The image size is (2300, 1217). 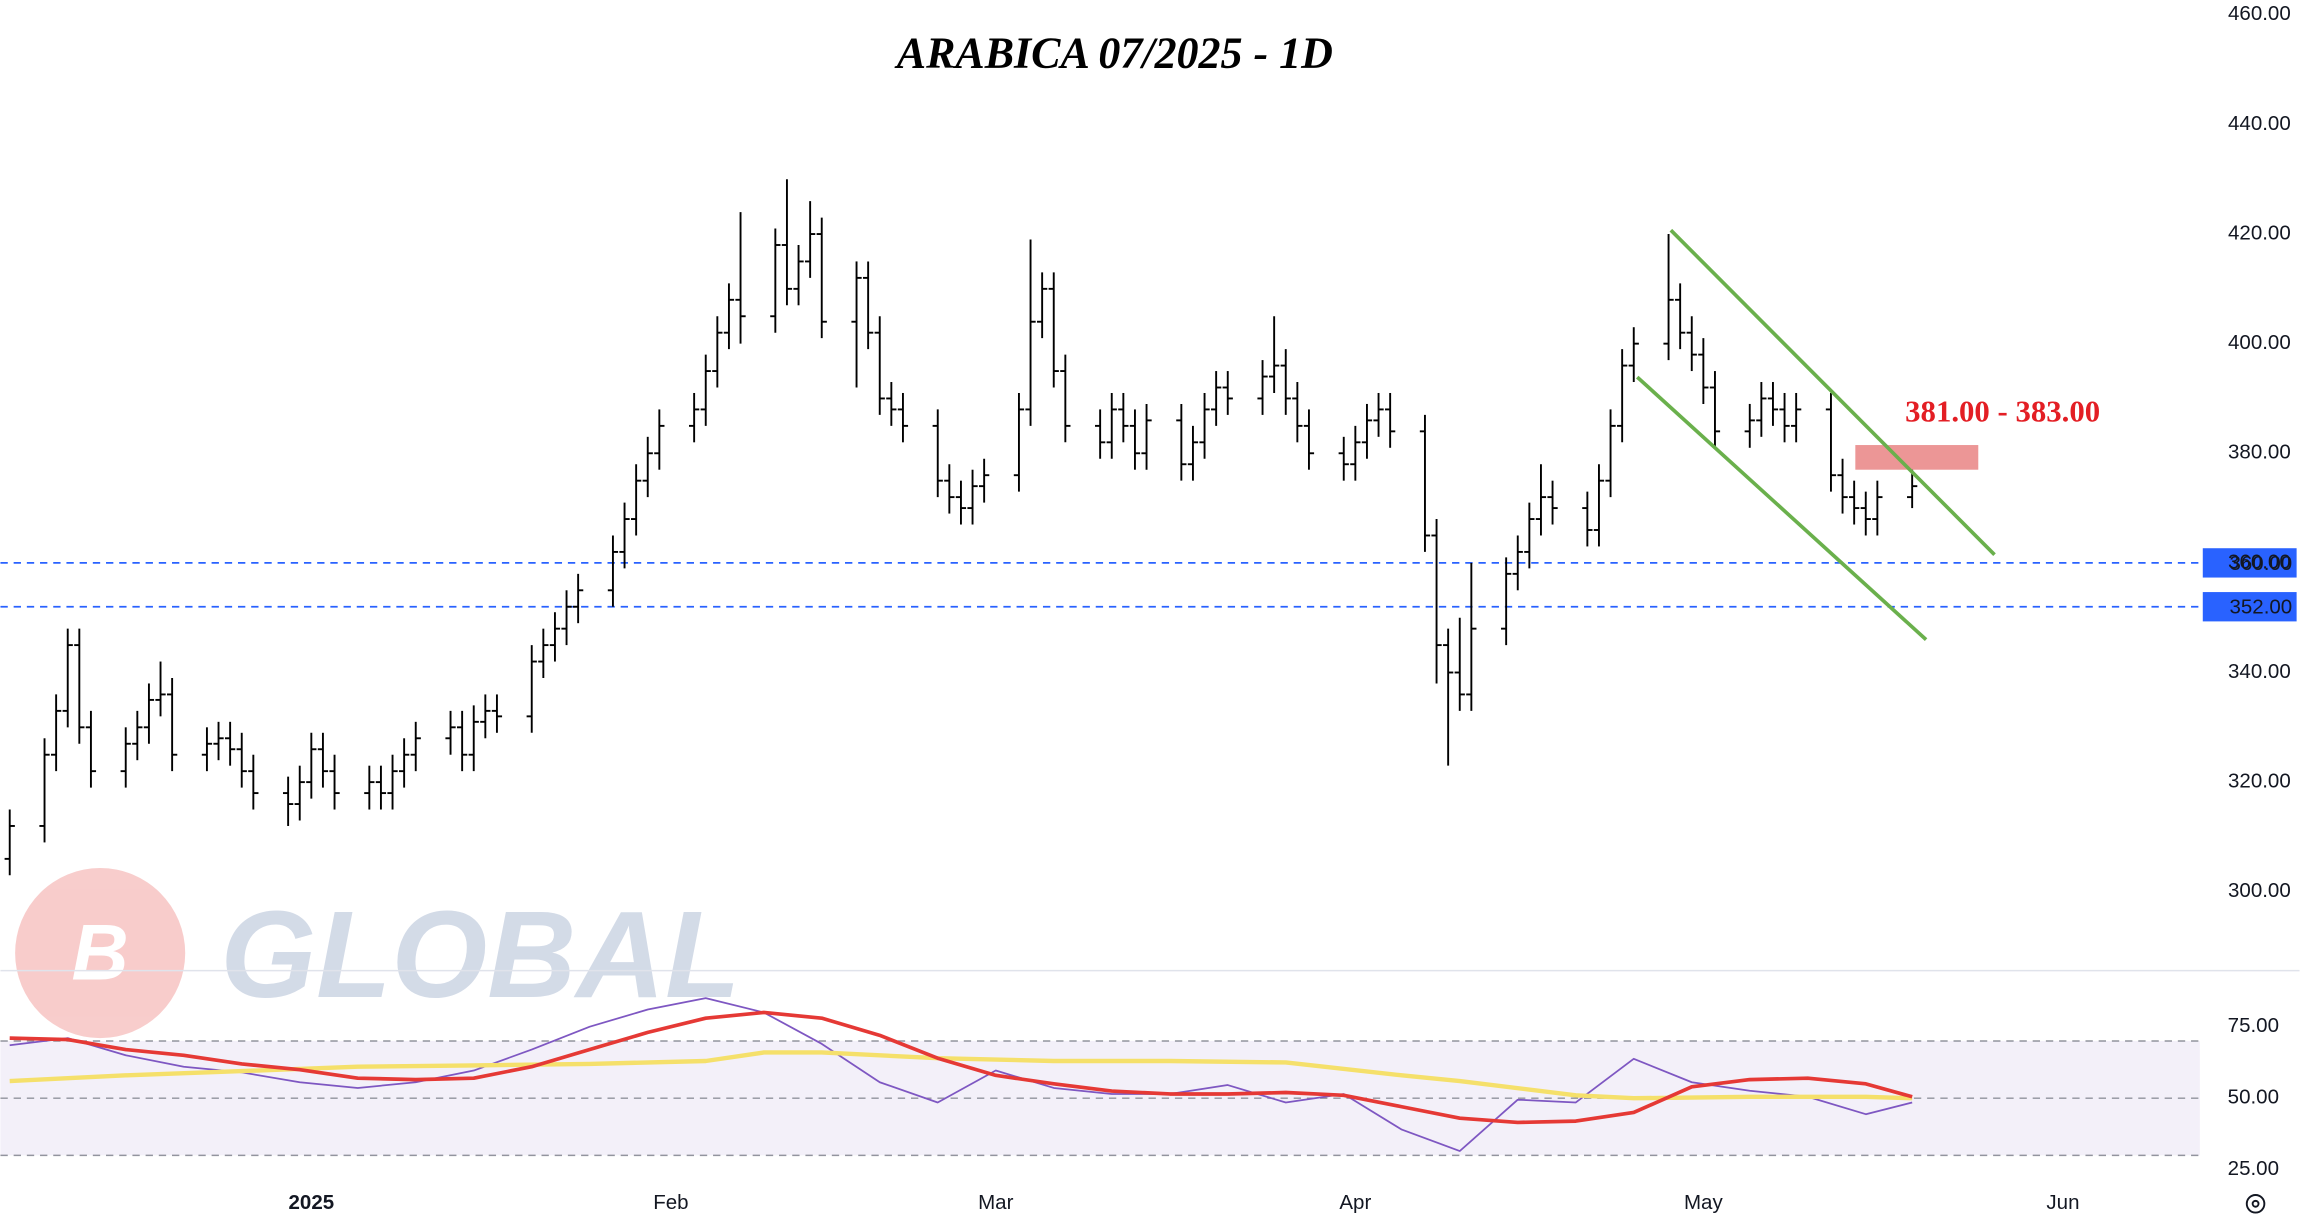 I want to click on settings-dot, so click(x=2255, y=1203).